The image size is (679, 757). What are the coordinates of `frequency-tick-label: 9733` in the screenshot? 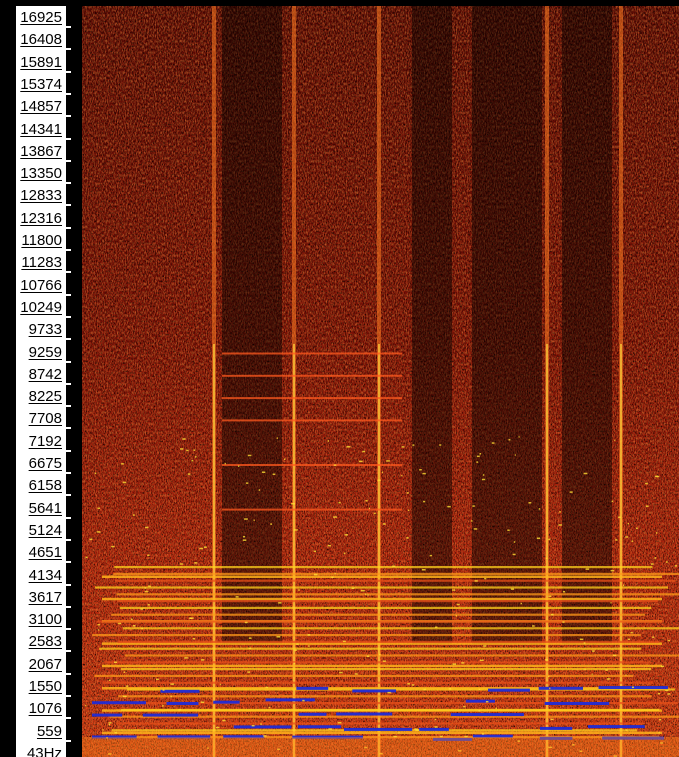 It's located at (45, 330).